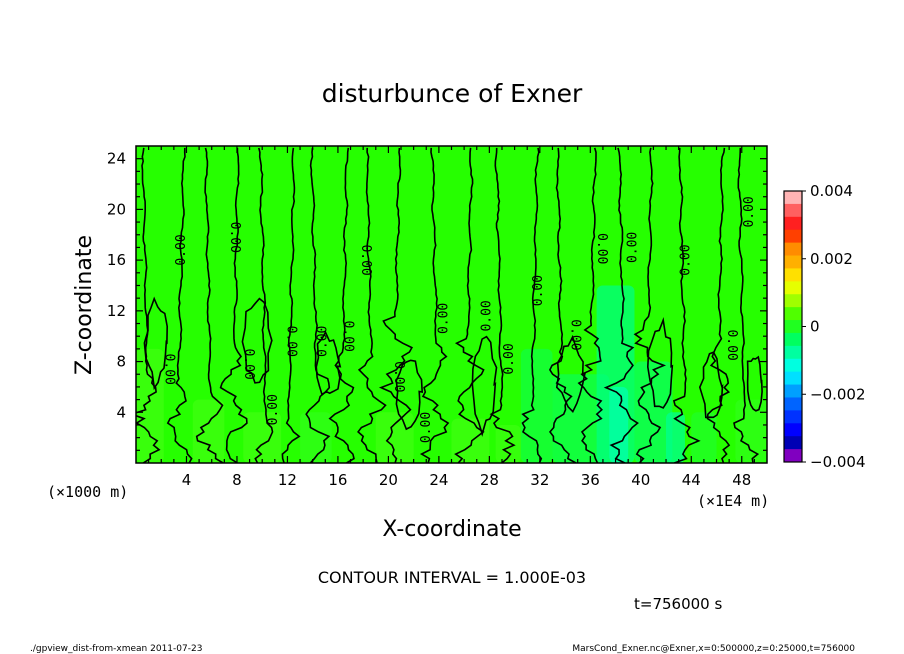 The image size is (904, 654). What do you see at coordinates (691, 480) in the screenshot?
I see `x-tick-label: 44` at bounding box center [691, 480].